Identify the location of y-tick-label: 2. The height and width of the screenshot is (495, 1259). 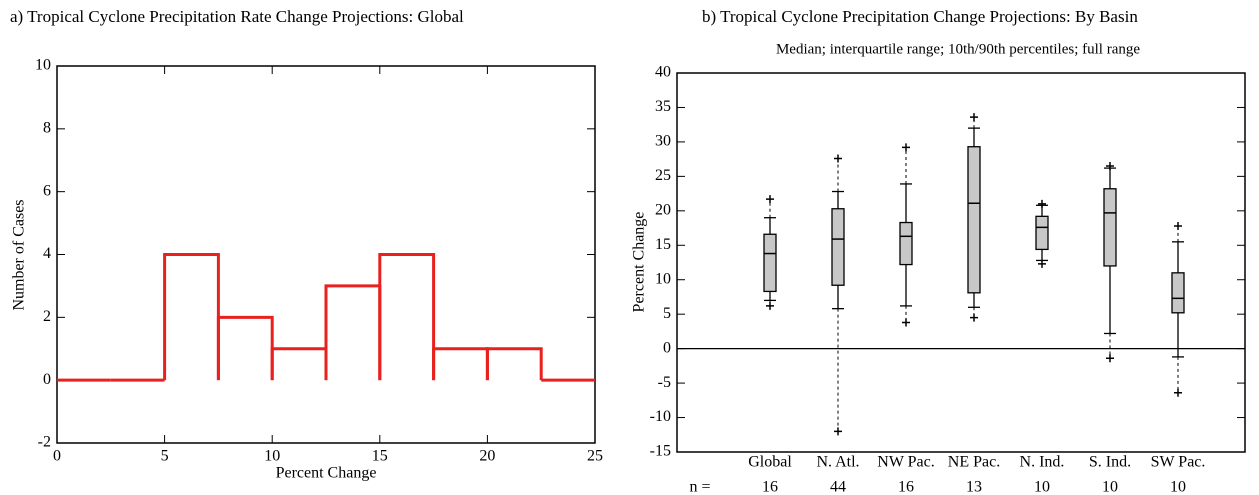
(47, 316).